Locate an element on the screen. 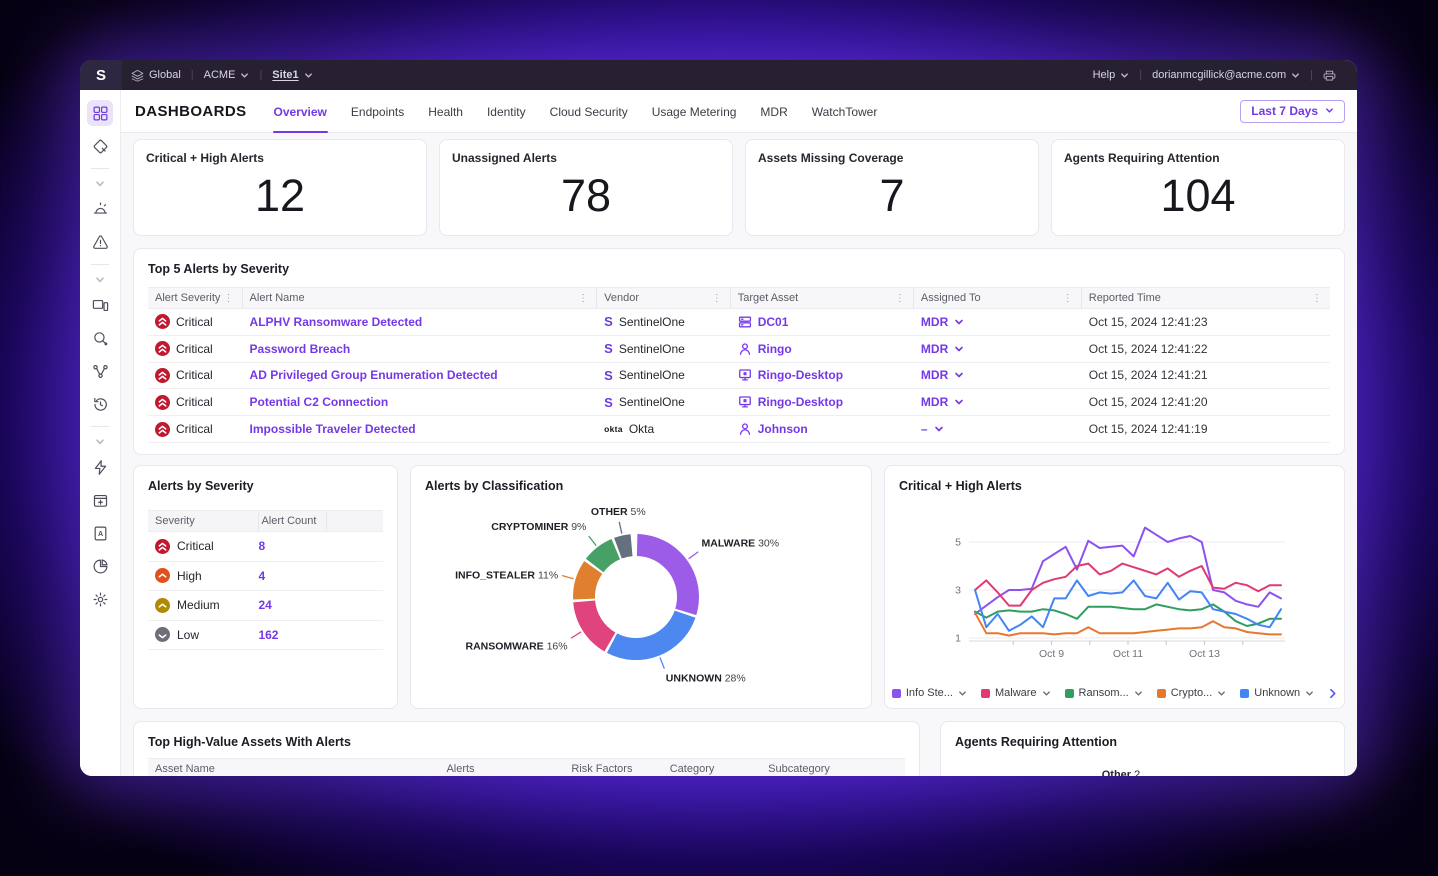 The height and width of the screenshot is (876, 1438). severity-row: Critical 8 is located at coordinates (265, 547).